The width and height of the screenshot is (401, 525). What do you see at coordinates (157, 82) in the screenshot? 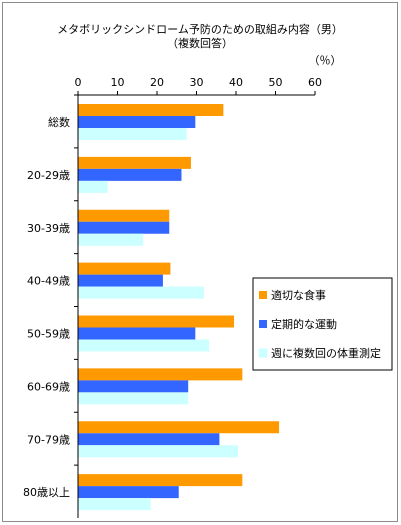
I see `x-tick-label: 20` at bounding box center [157, 82].